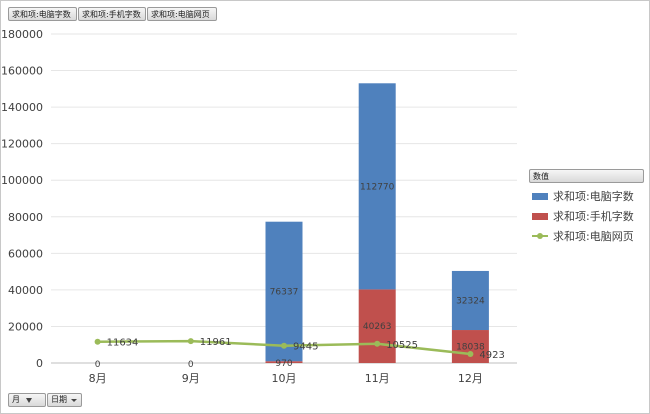 Image resolution: width=650 pixels, height=414 pixels. I want to click on chevron-down-icon, so click(74, 400).